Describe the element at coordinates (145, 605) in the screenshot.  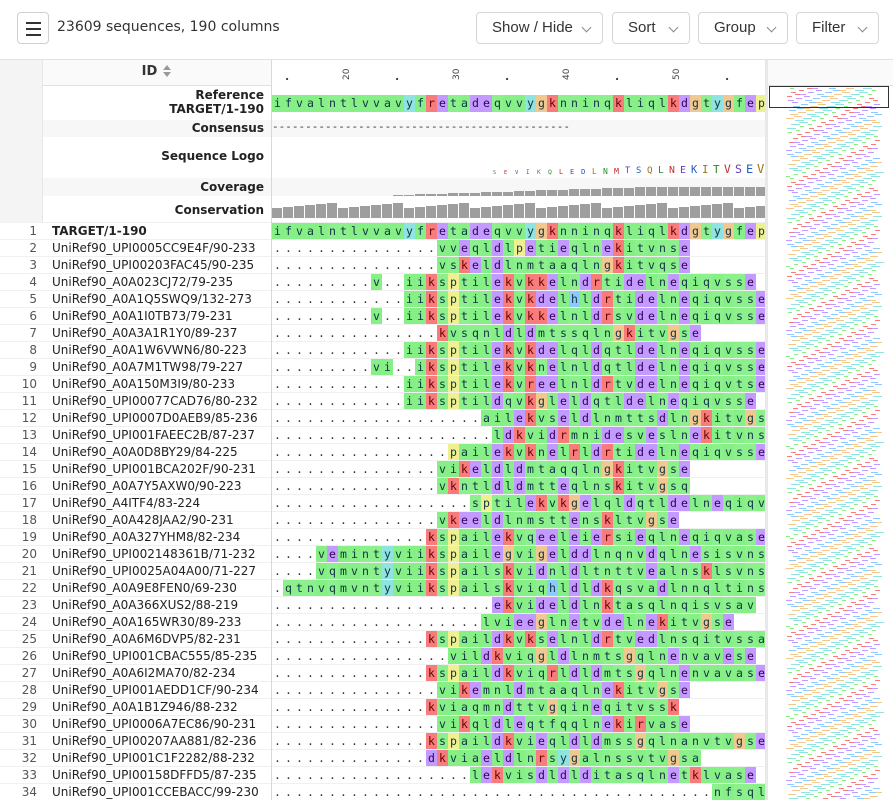
I see `sequence-id: UniRef90_A0A366XUS2/88-219` at that location.